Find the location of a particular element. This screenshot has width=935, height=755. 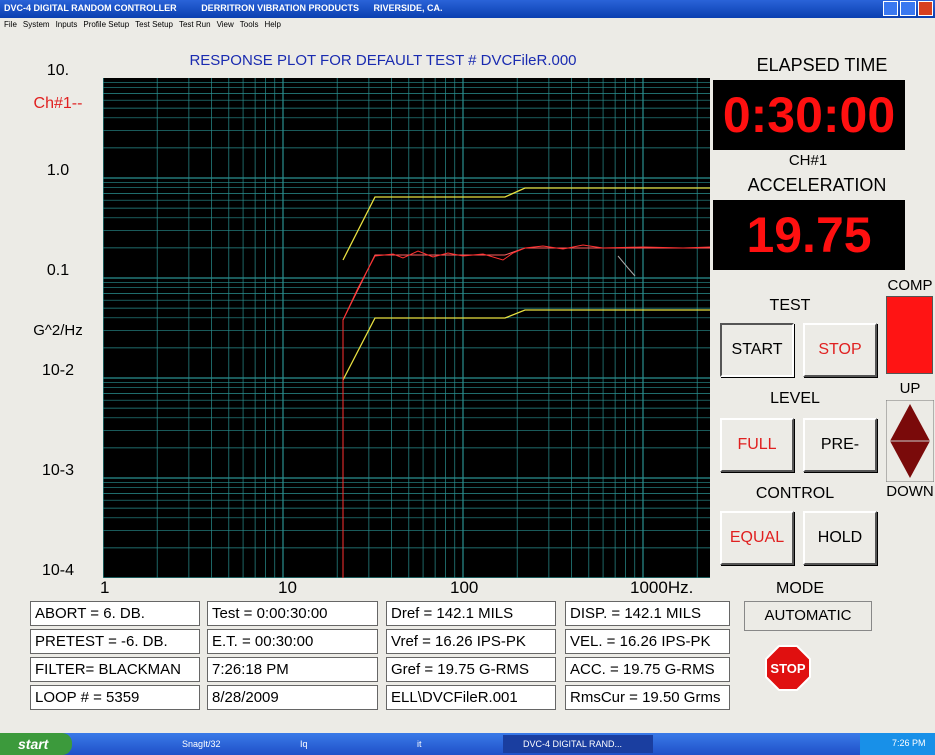

menu-item: Tools is located at coordinates (249, 24).